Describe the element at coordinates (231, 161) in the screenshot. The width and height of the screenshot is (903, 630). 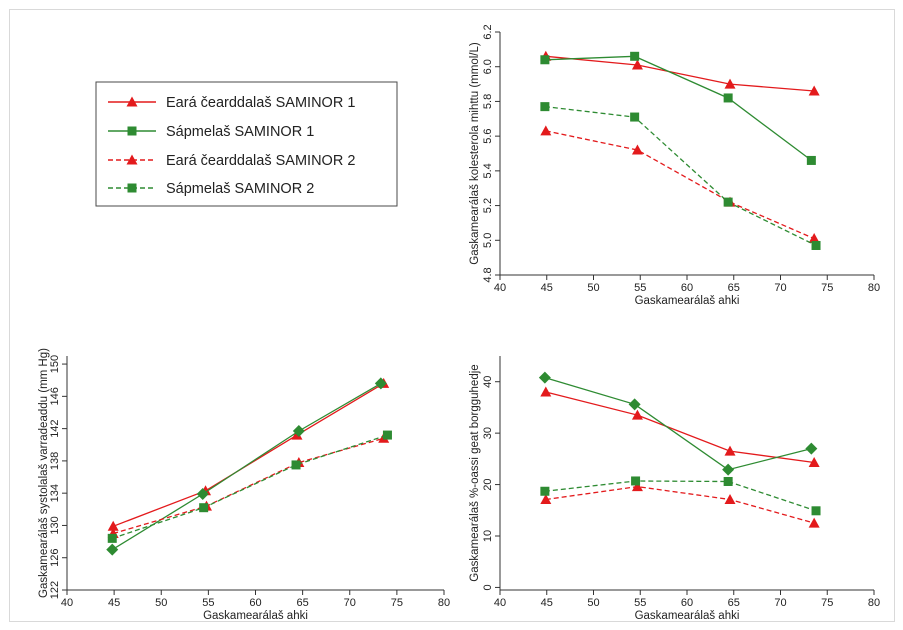
I see `legend-entry: Eará čearddalaš SAMINOR 2` at that location.